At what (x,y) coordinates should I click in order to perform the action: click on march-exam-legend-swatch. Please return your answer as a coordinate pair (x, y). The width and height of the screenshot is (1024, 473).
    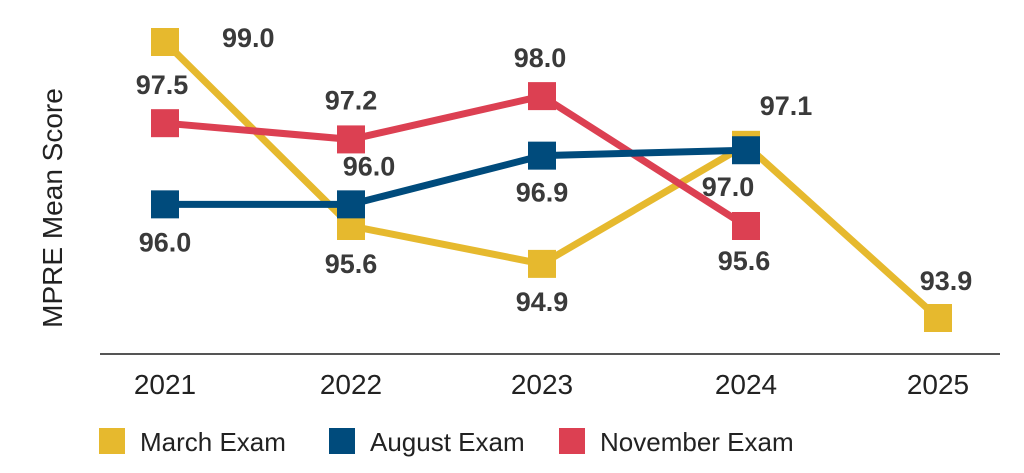
    Looking at the image, I should click on (112, 441).